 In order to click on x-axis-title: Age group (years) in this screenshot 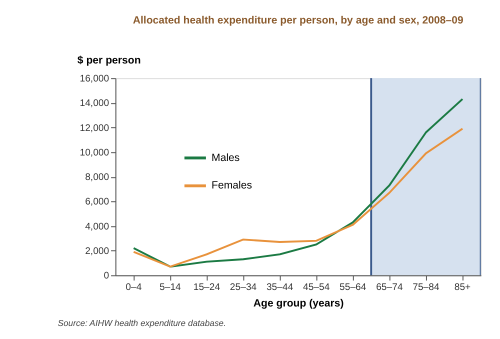, I will do `click(298, 304)`.